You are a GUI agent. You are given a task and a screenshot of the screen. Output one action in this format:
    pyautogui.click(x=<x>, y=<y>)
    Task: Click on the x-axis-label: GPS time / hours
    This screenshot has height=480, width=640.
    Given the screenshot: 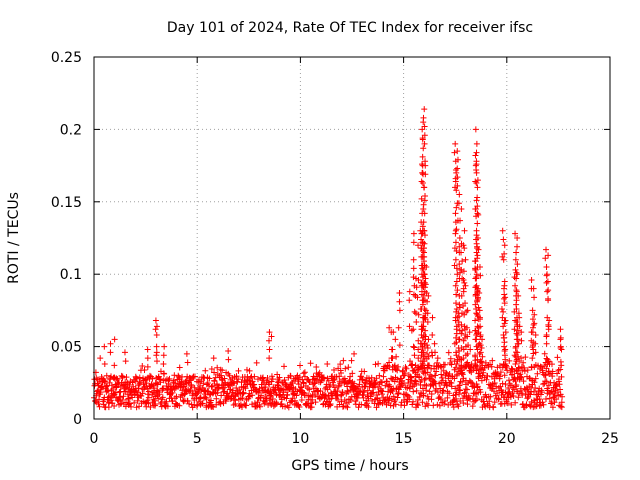 What is the action you would take?
    pyautogui.click(x=349, y=466)
    